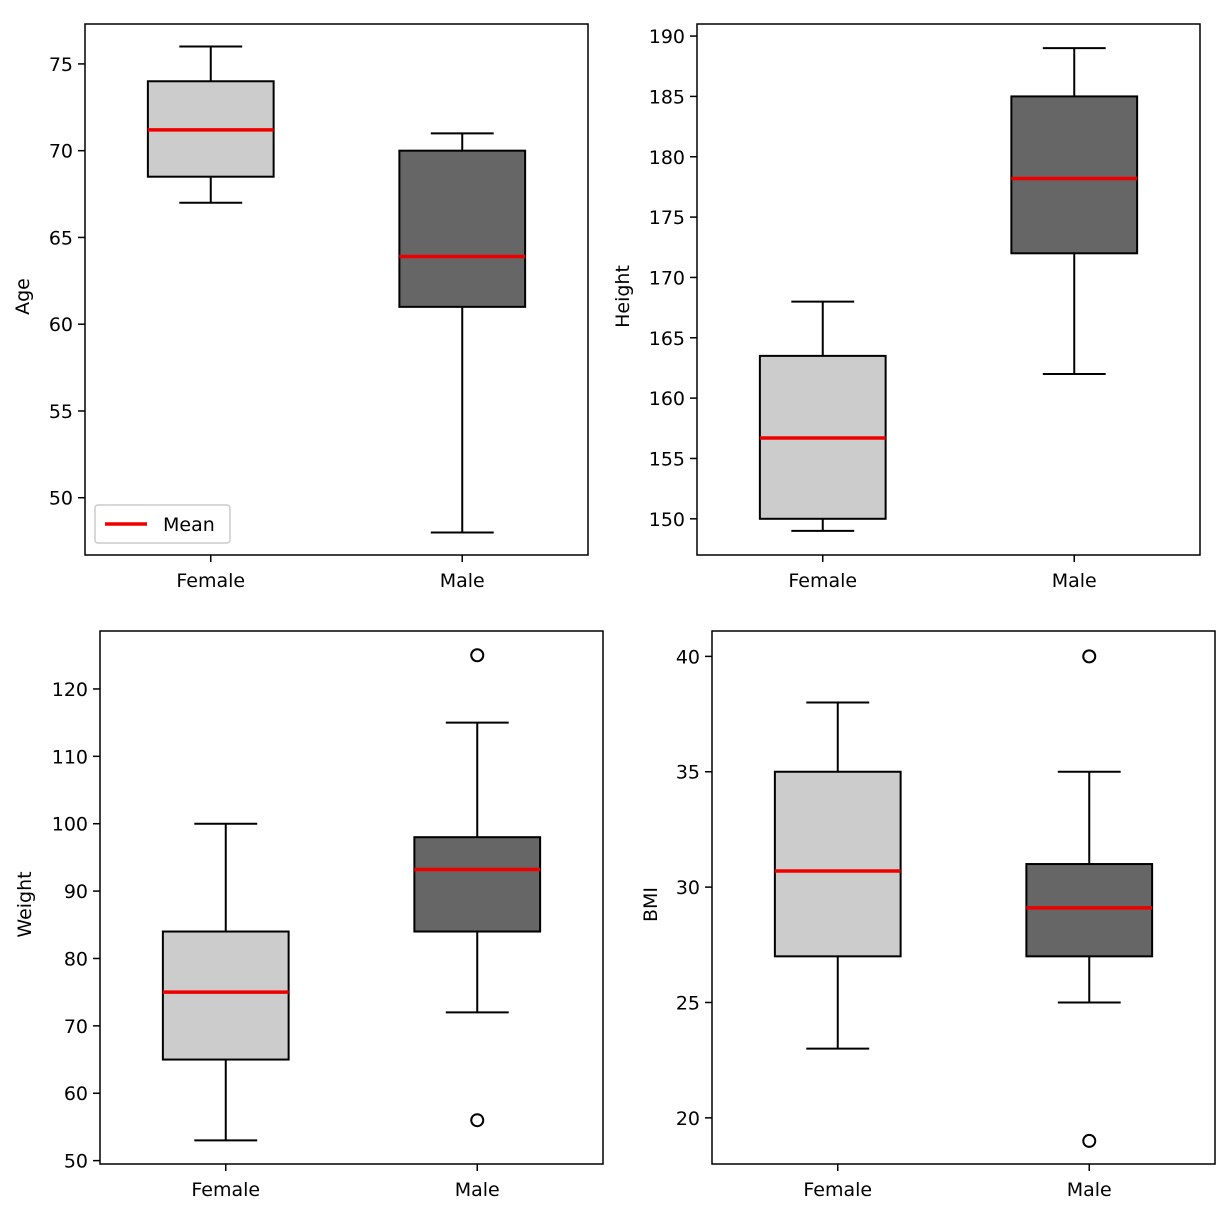  I want to click on y-axis-label: Age, so click(23, 296).